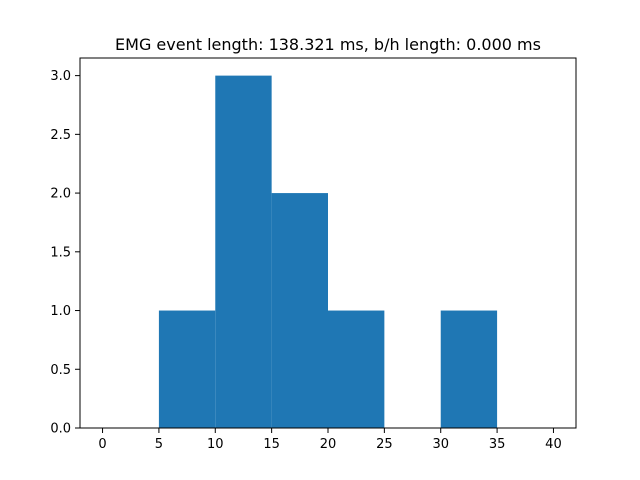 This screenshot has width=640, height=480. What do you see at coordinates (328, 444) in the screenshot?
I see `x-tick-label: 20` at bounding box center [328, 444].